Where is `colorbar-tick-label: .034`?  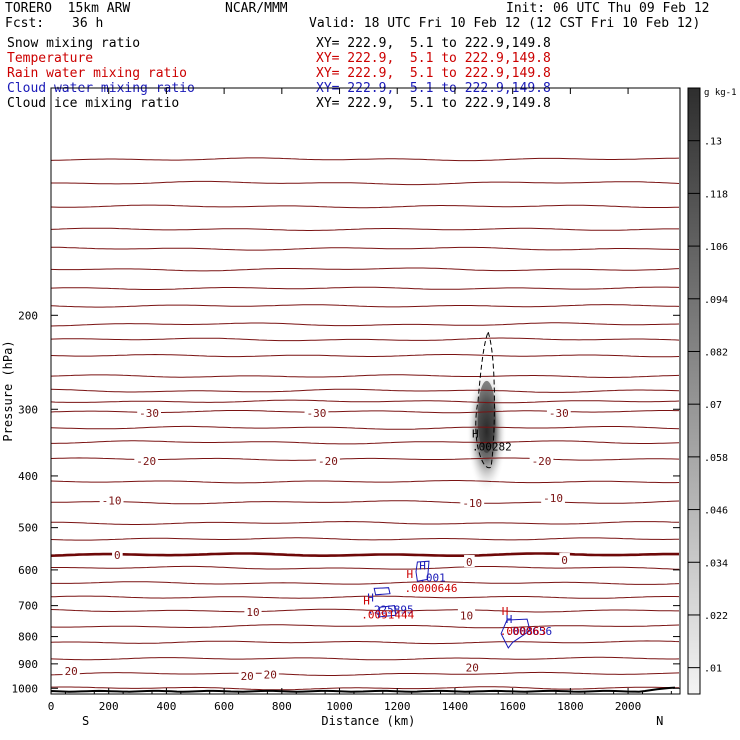
colorbar-tick-label: .034 is located at coordinates (716, 563).